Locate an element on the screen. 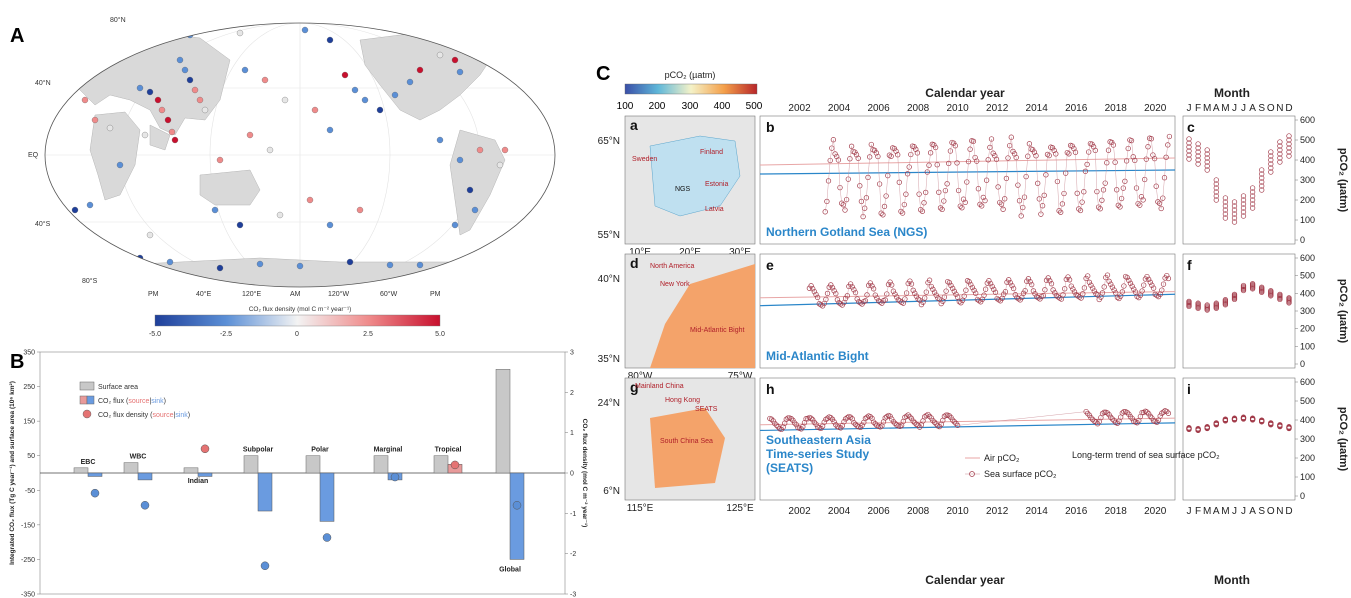 This screenshot has height=598, width=1351. inset-sea-d is located at coordinates (702, 316).